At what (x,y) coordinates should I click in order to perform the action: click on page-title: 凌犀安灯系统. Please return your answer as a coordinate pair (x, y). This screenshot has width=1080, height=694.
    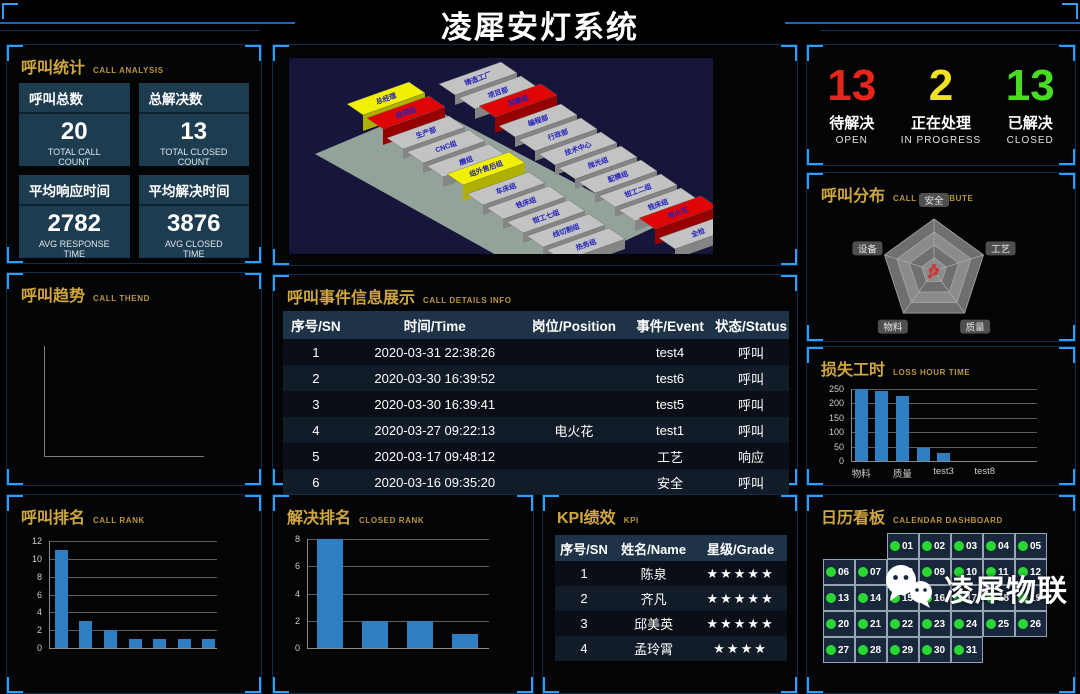
    Looking at the image, I should click on (540, 27).